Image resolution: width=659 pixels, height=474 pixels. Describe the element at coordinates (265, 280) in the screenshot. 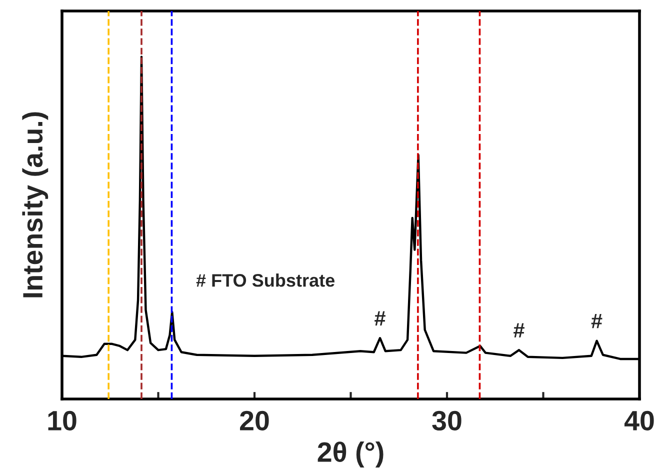

I see `annotation: # FTO Substrate` at that location.